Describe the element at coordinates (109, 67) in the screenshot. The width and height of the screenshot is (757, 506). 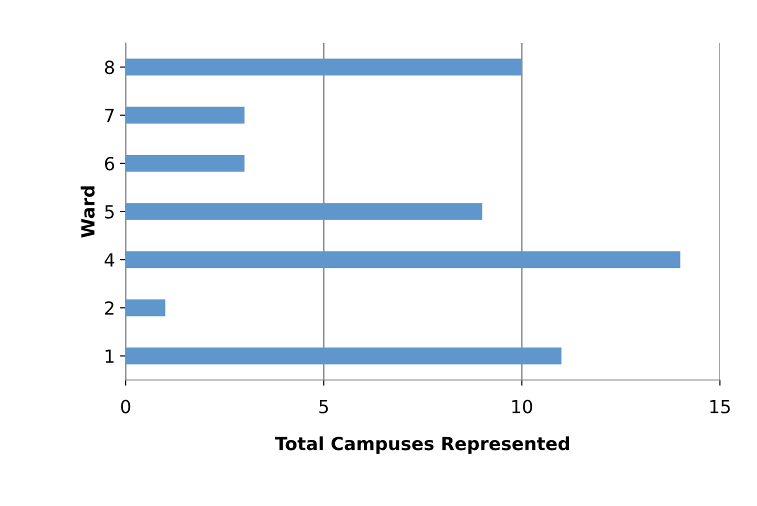
I see `y-tick-label: 8` at that location.